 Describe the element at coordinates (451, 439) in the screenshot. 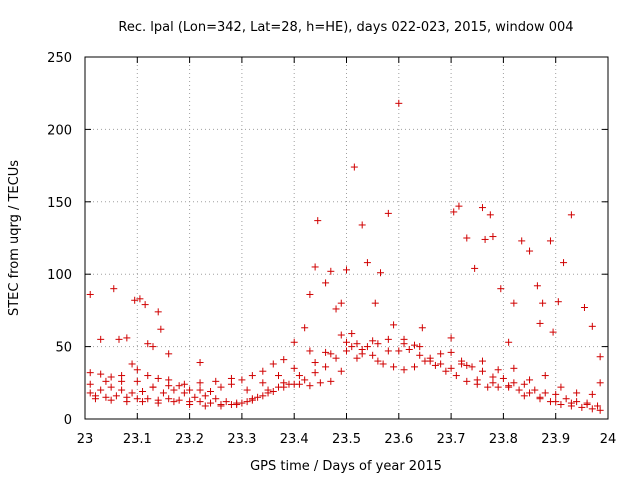

I see `x-tick-label: 23.7` at that location.